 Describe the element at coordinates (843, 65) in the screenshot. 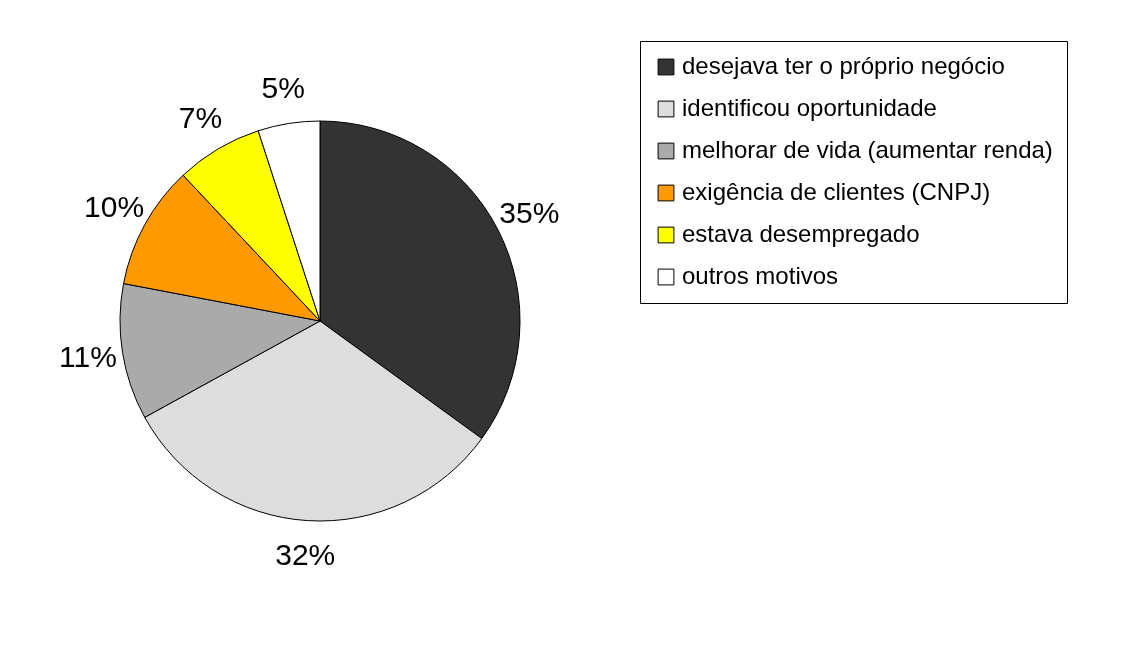

I see `legend-label: desejava ter o próprio negócio` at that location.